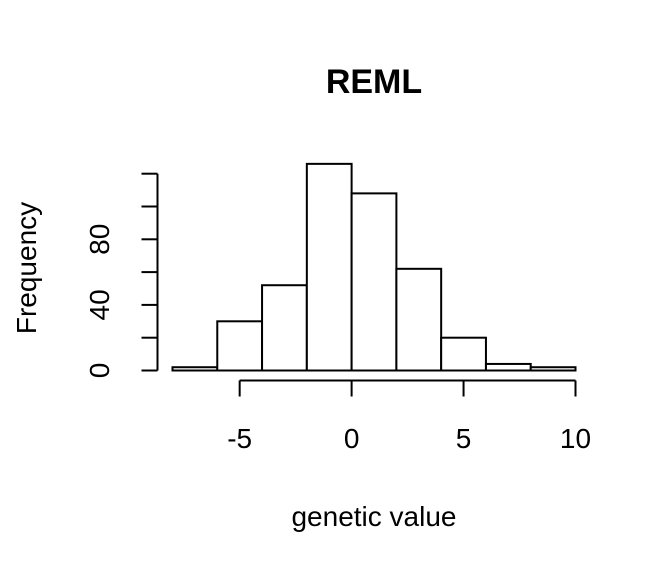 The height and width of the screenshot is (576, 672). I want to click on y-tick-label: 0, so click(99, 371).